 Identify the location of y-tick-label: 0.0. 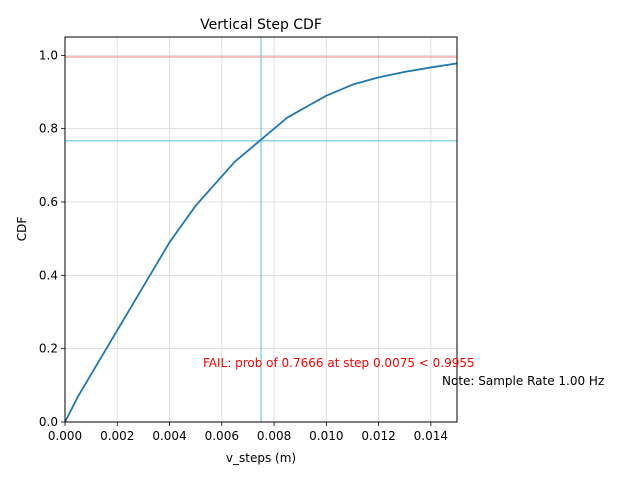
(48, 422).